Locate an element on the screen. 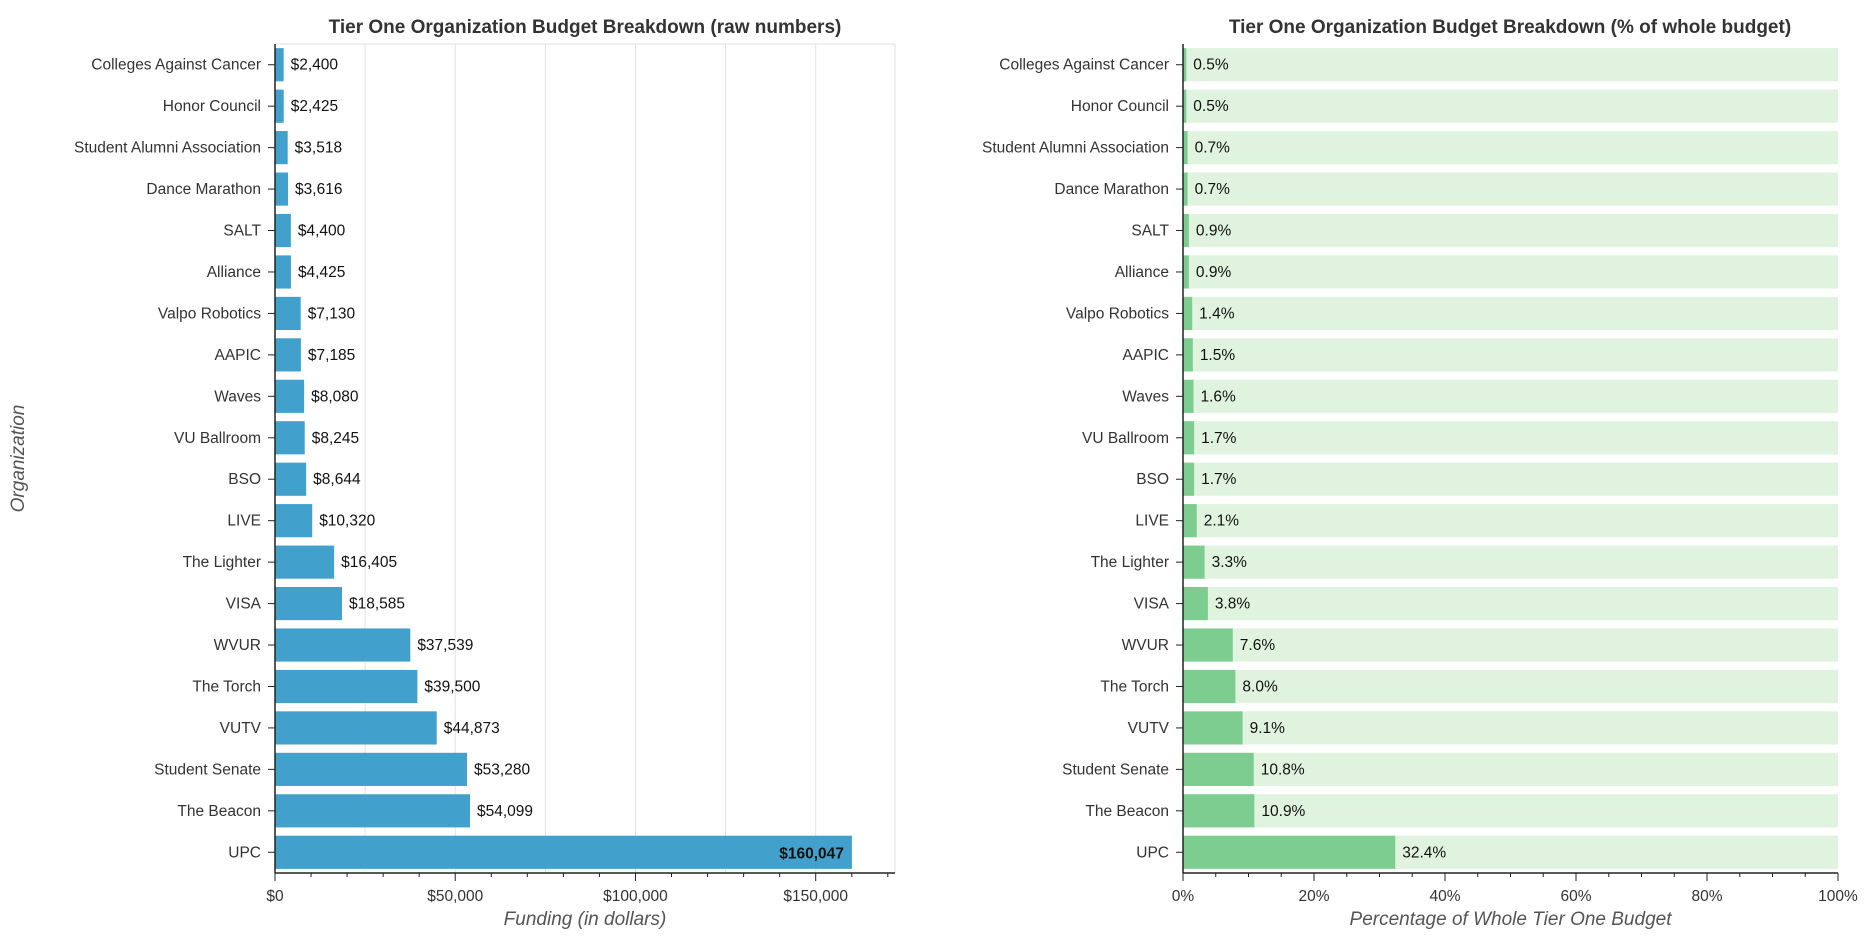  value-label: 32.4% is located at coordinates (1424, 852).